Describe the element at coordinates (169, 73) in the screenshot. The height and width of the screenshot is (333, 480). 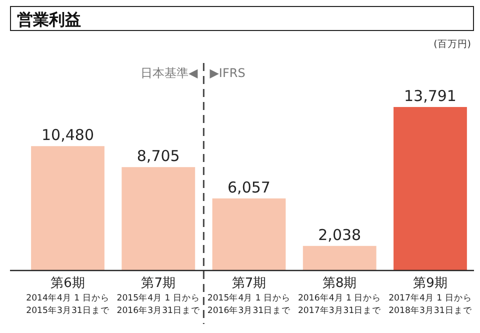
I see `text: 日本基準◀` at that location.